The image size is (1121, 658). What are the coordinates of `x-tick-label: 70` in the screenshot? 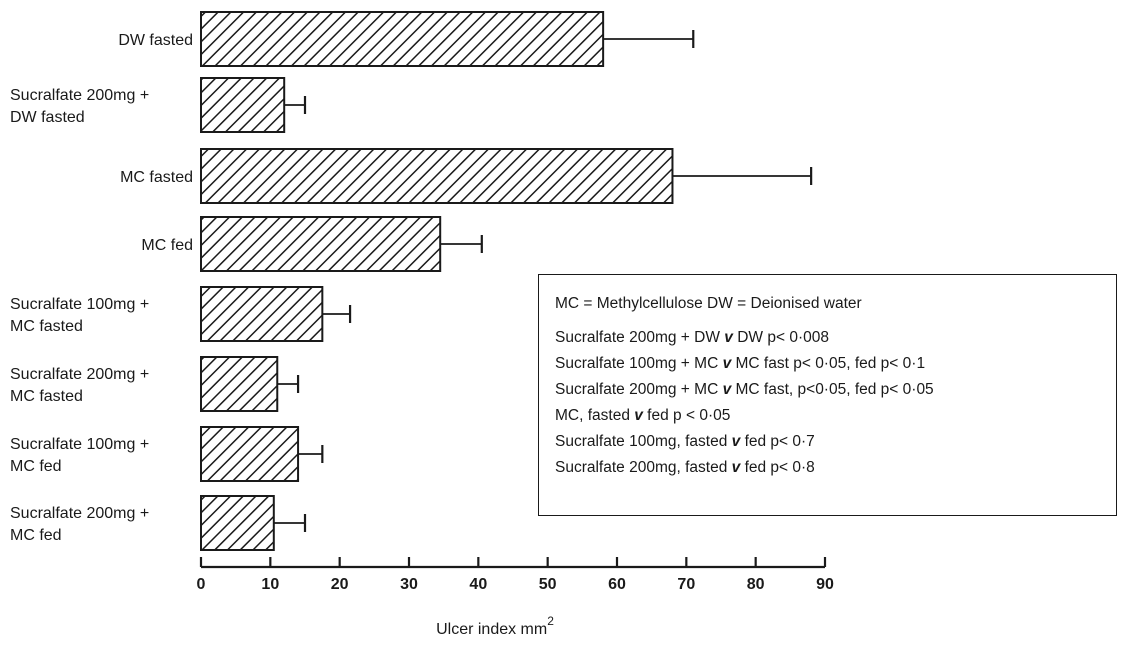 It's located at (686, 584).